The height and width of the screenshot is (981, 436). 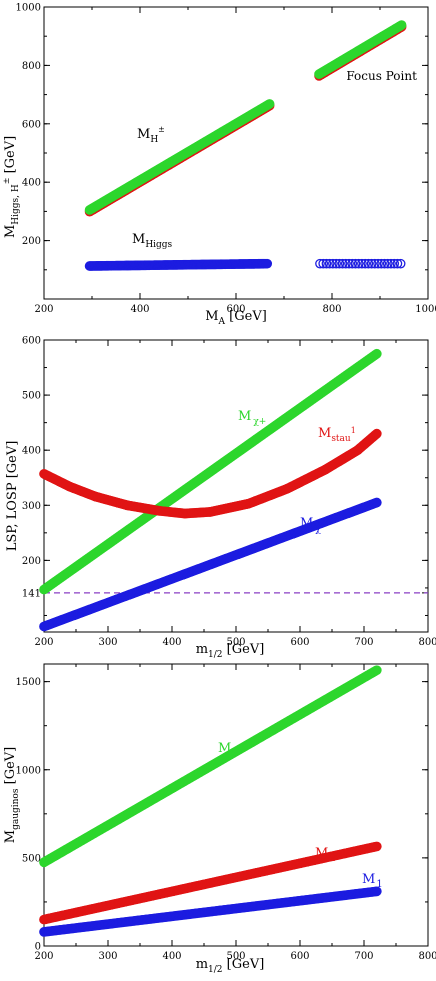 I want to click on label-sub: H, so click(x=154, y=140).